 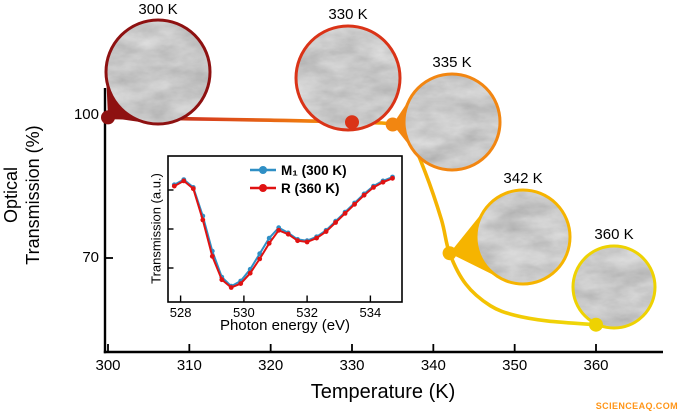 What do you see at coordinates (352, 365) in the screenshot?
I see `x-tick-label: 330` at bounding box center [352, 365].